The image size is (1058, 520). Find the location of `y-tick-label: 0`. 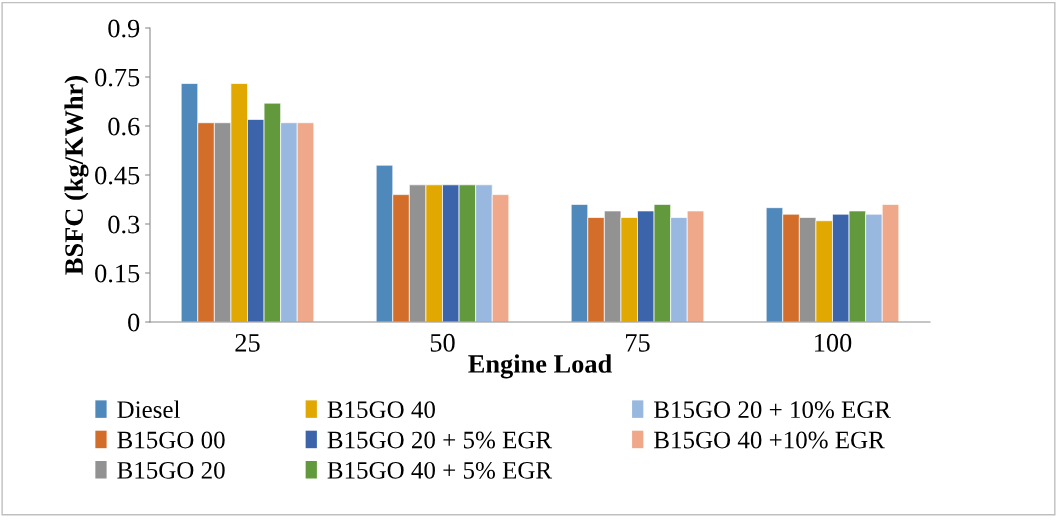

y-tick-label: 0 is located at coordinates (134, 322).